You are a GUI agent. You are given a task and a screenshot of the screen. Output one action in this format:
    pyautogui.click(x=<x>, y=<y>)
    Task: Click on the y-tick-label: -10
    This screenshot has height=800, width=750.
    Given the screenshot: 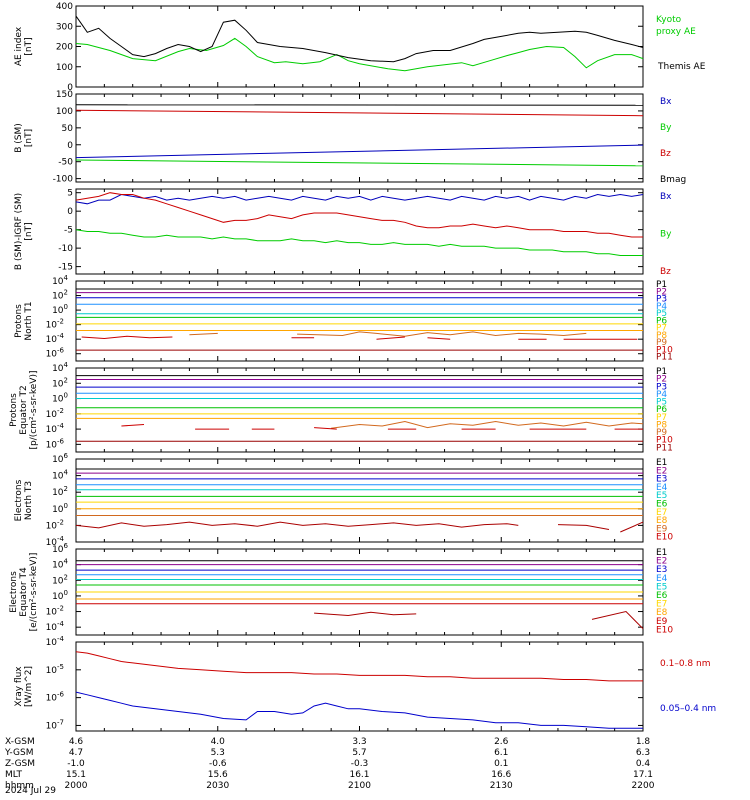 What is the action you would take?
    pyautogui.click(x=65, y=249)
    